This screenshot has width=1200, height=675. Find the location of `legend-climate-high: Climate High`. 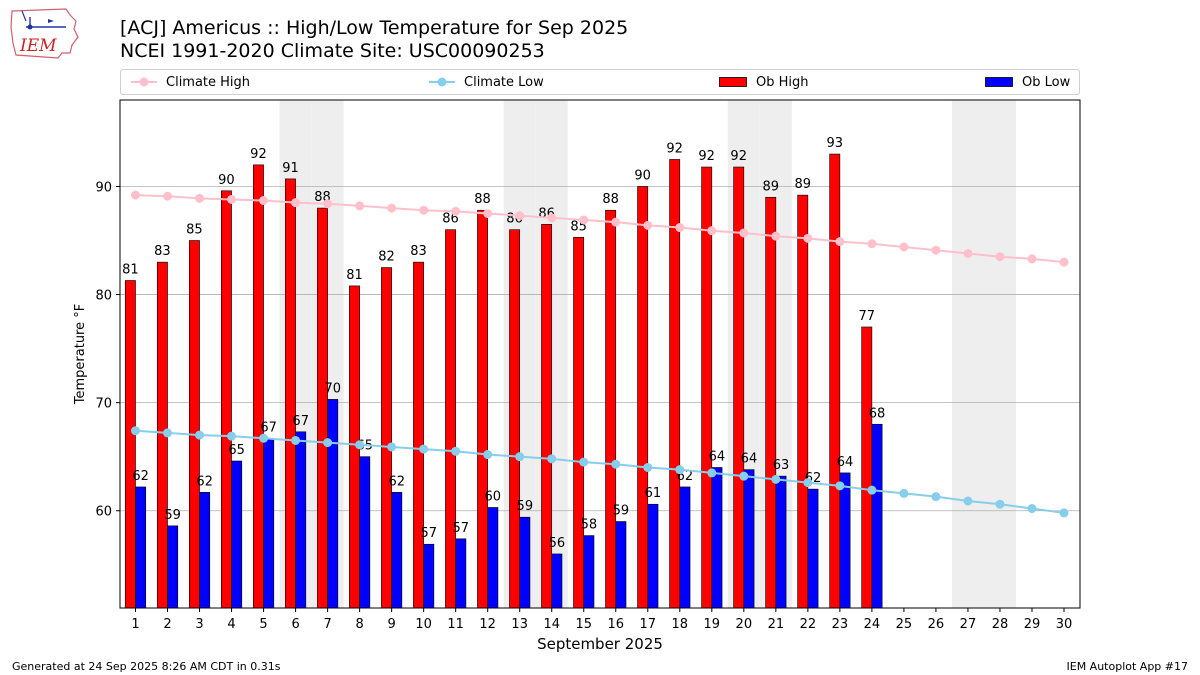

legend-climate-high: Climate High is located at coordinates (190, 82).